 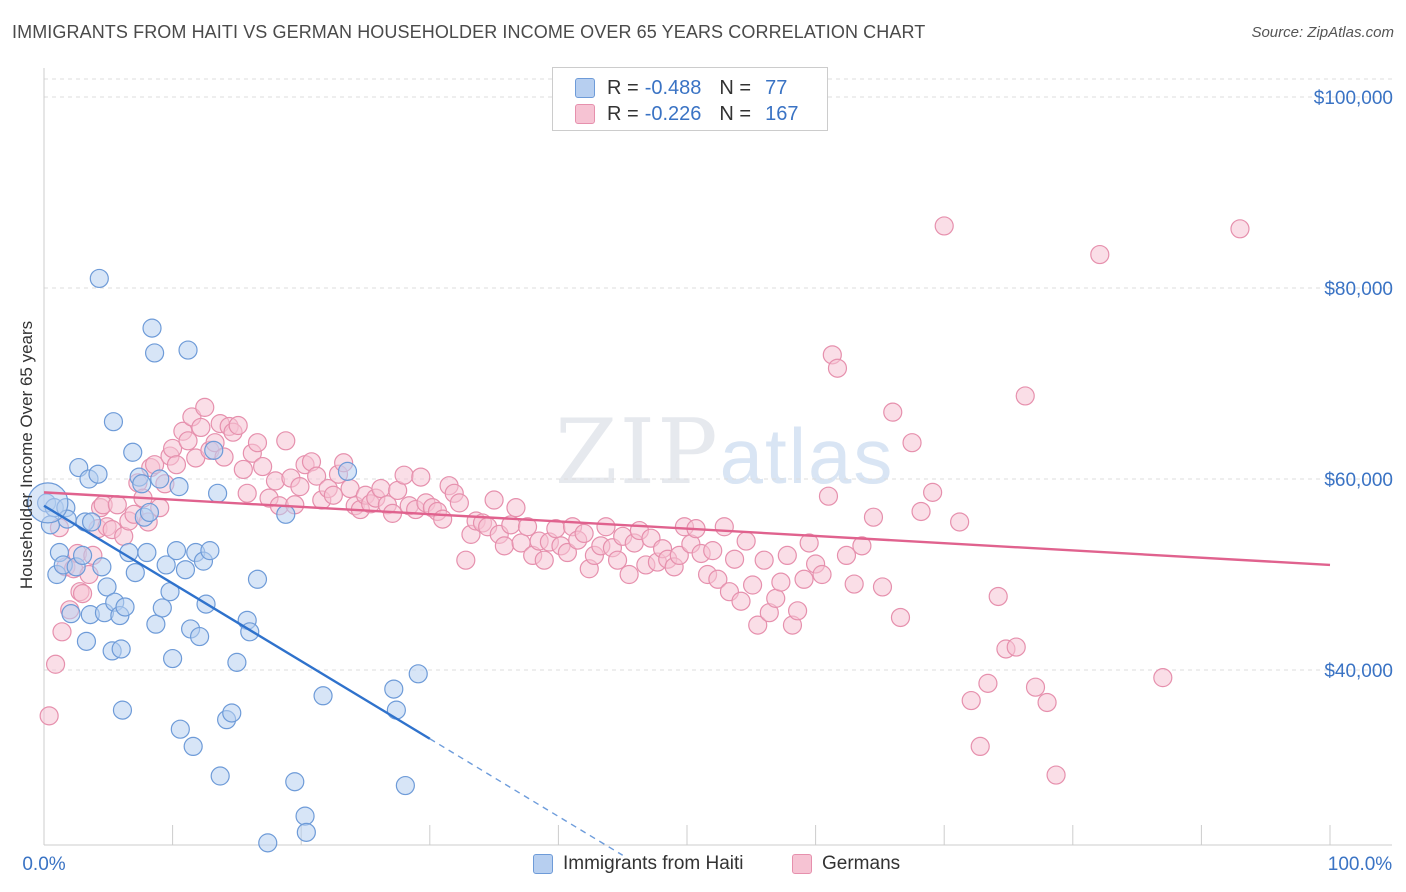 What do you see at coordinates (237, 622) in the screenshot?
I see `haiti-trend-line` at bounding box center [237, 622].